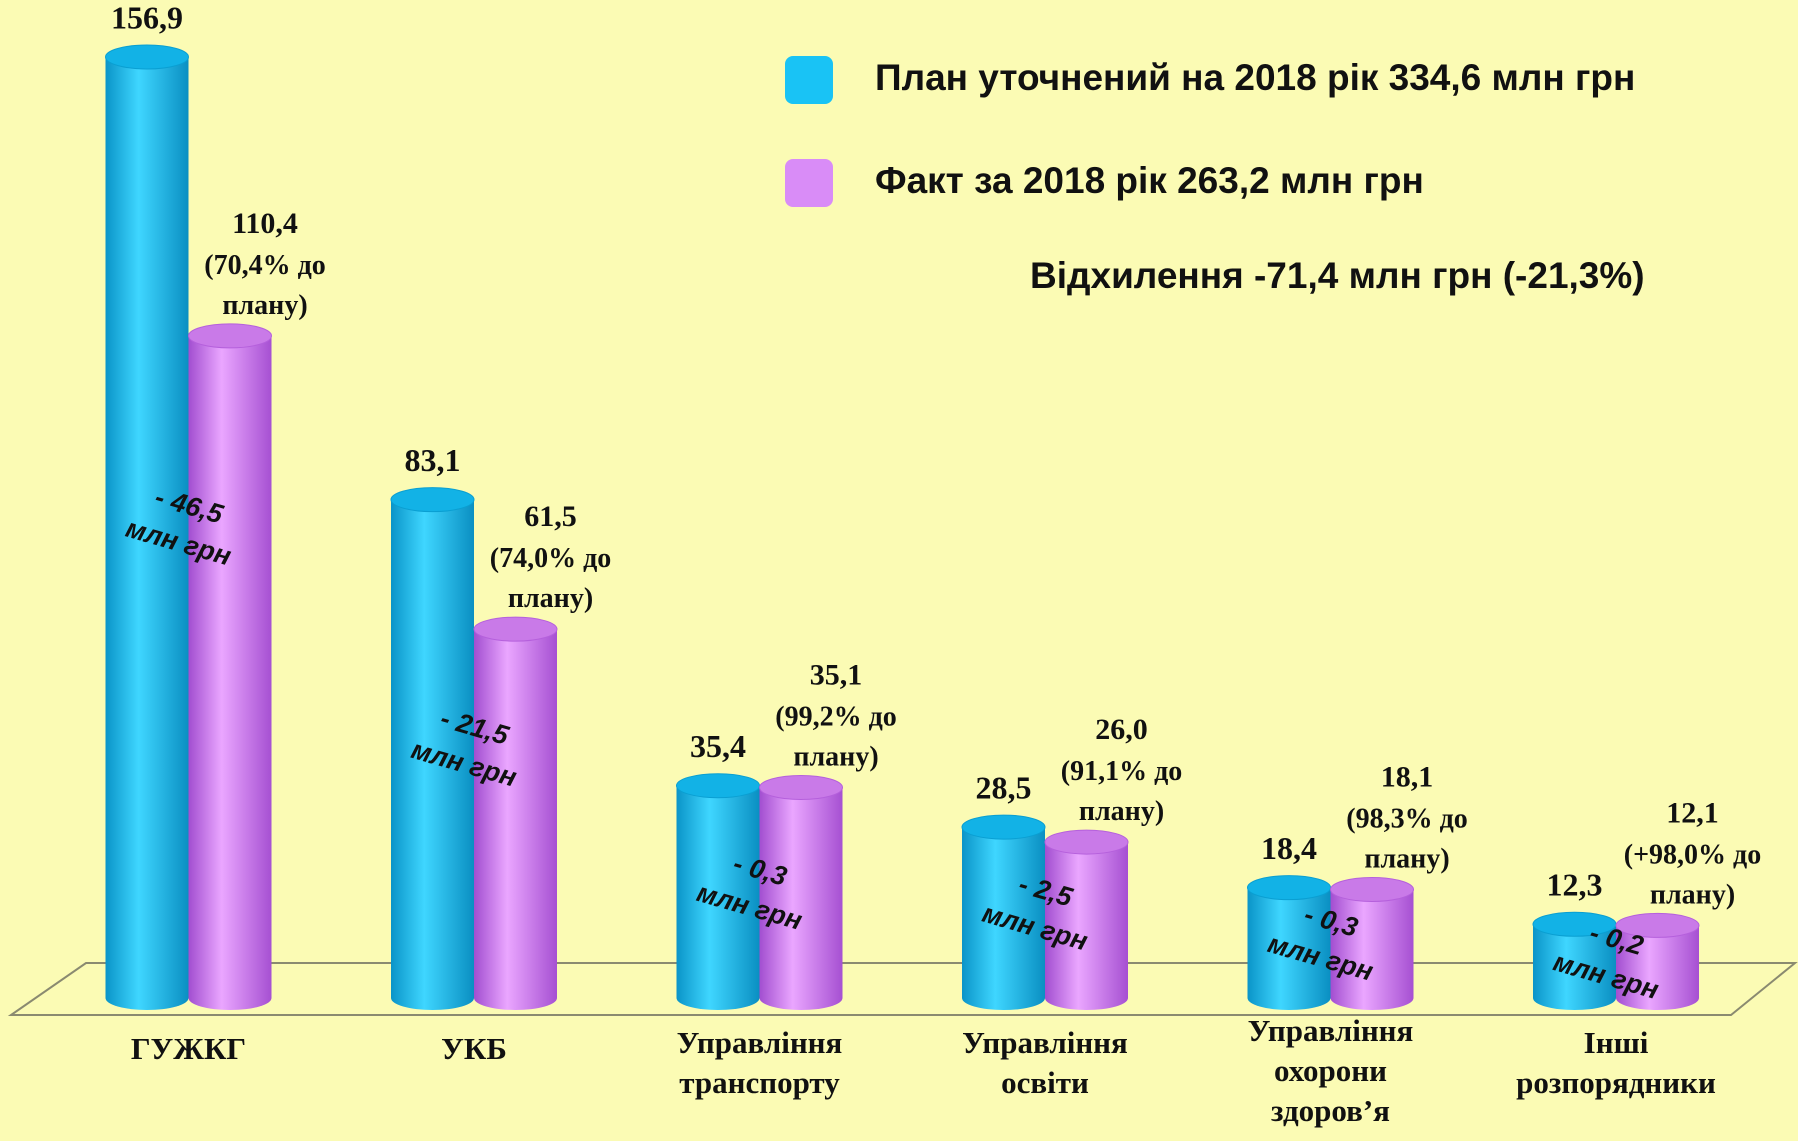  I want to click on percent-label: (98,3% до плану), so click(1407, 839).